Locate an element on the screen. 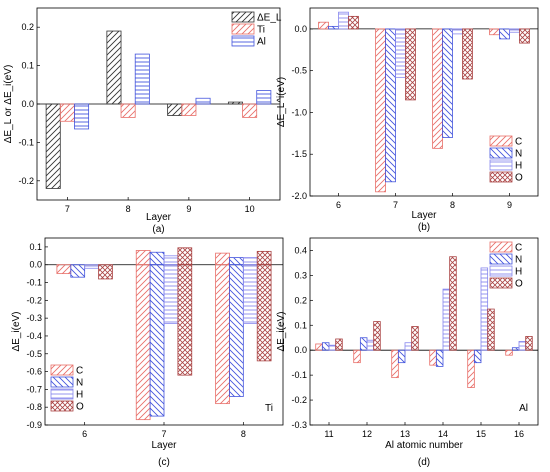  y-tick-label: 0.3 is located at coordinates (300, 275).